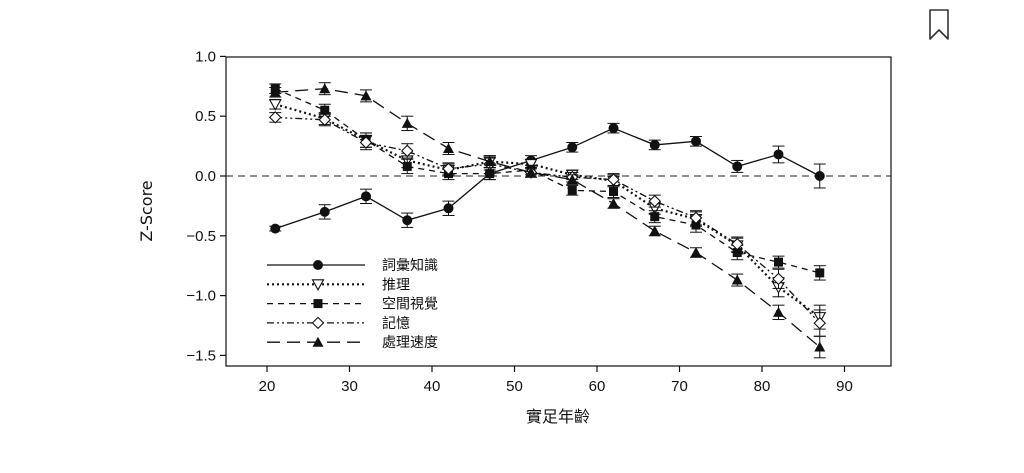  What do you see at coordinates (514, 386) in the screenshot?
I see `x-tick-label: 50` at bounding box center [514, 386].